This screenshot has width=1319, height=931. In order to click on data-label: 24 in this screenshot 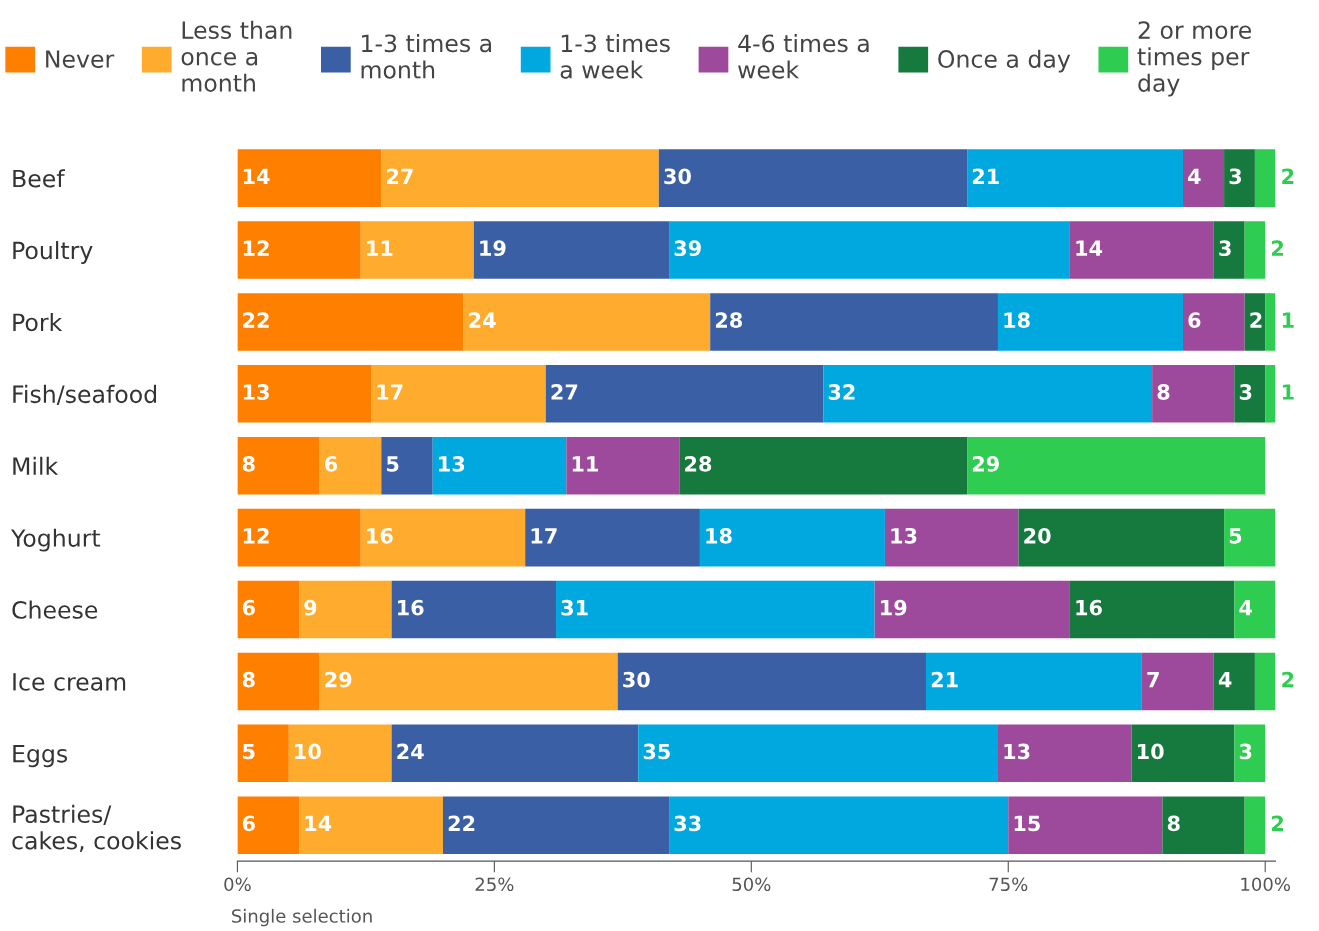, I will do `click(482, 320)`.